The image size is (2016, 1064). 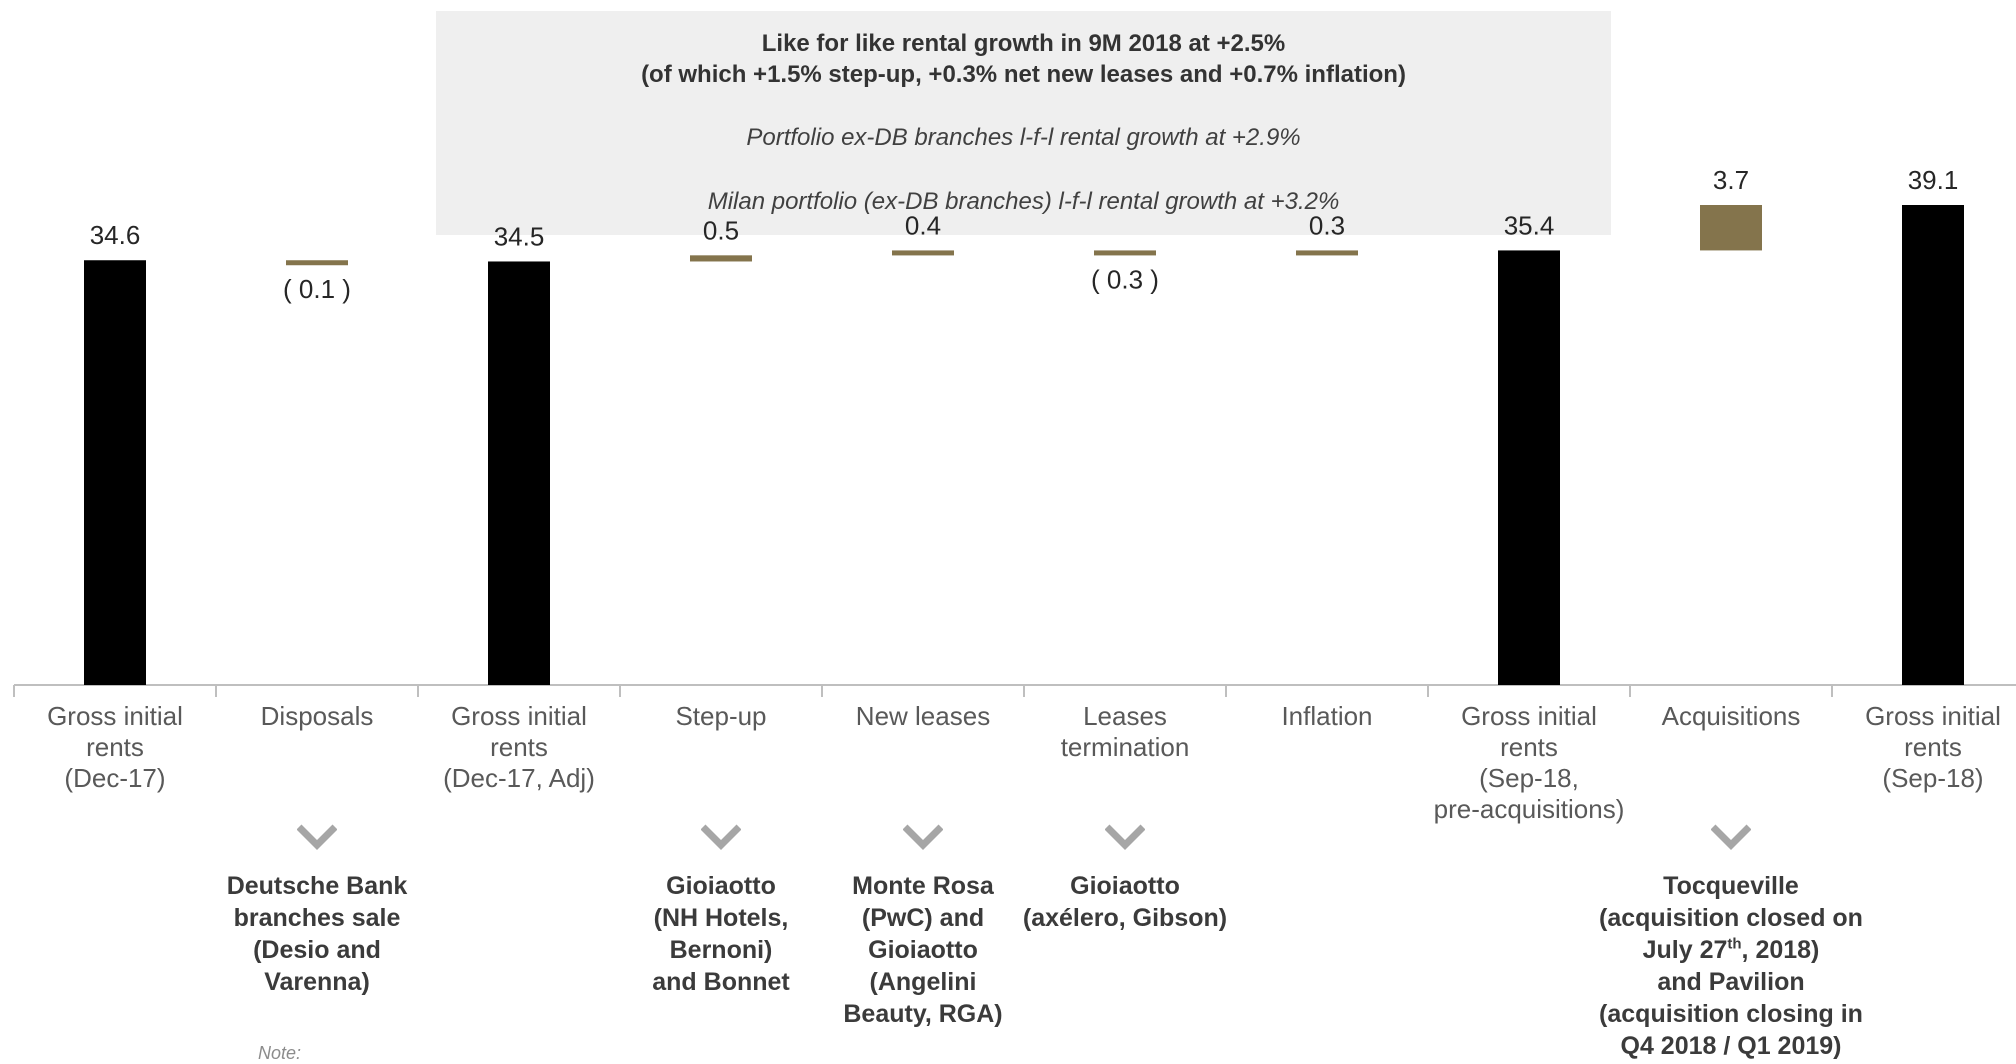 What do you see at coordinates (1731, 982) in the screenshot?
I see `note-line: and Pavilion` at bounding box center [1731, 982].